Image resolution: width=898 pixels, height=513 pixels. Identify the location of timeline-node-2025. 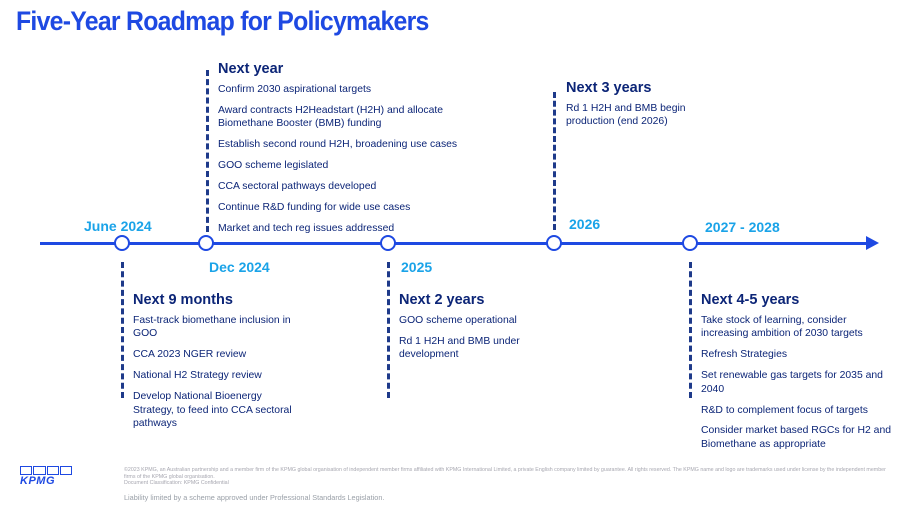
(388, 243).